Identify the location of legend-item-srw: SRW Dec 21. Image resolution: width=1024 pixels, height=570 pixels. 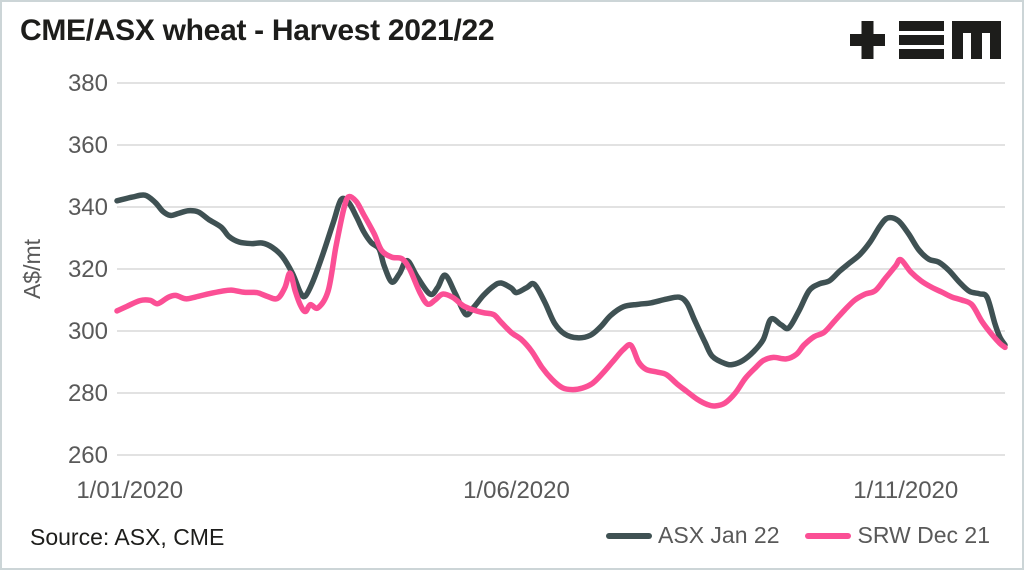
(897, 535).